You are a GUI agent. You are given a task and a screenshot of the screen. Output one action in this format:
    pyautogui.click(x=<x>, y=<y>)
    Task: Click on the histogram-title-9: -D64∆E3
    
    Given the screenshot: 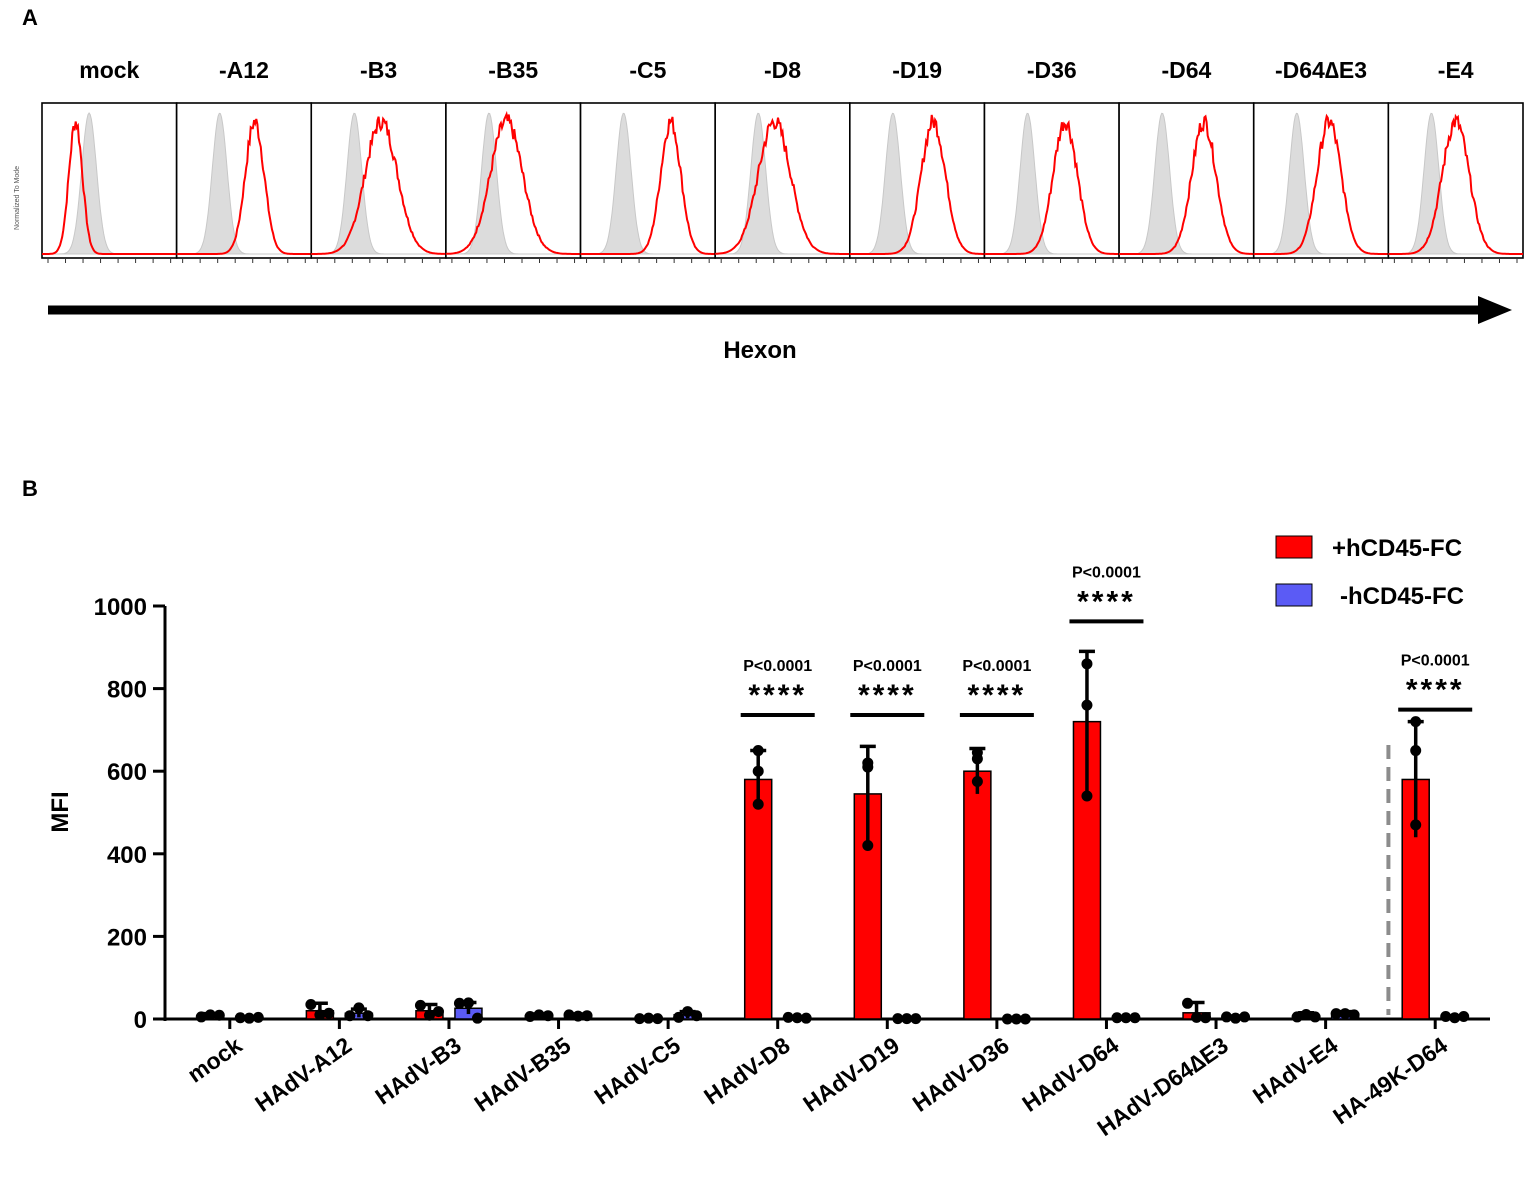 What is the action you would take?
    pyautogui.click(x=1321, y=70)
    